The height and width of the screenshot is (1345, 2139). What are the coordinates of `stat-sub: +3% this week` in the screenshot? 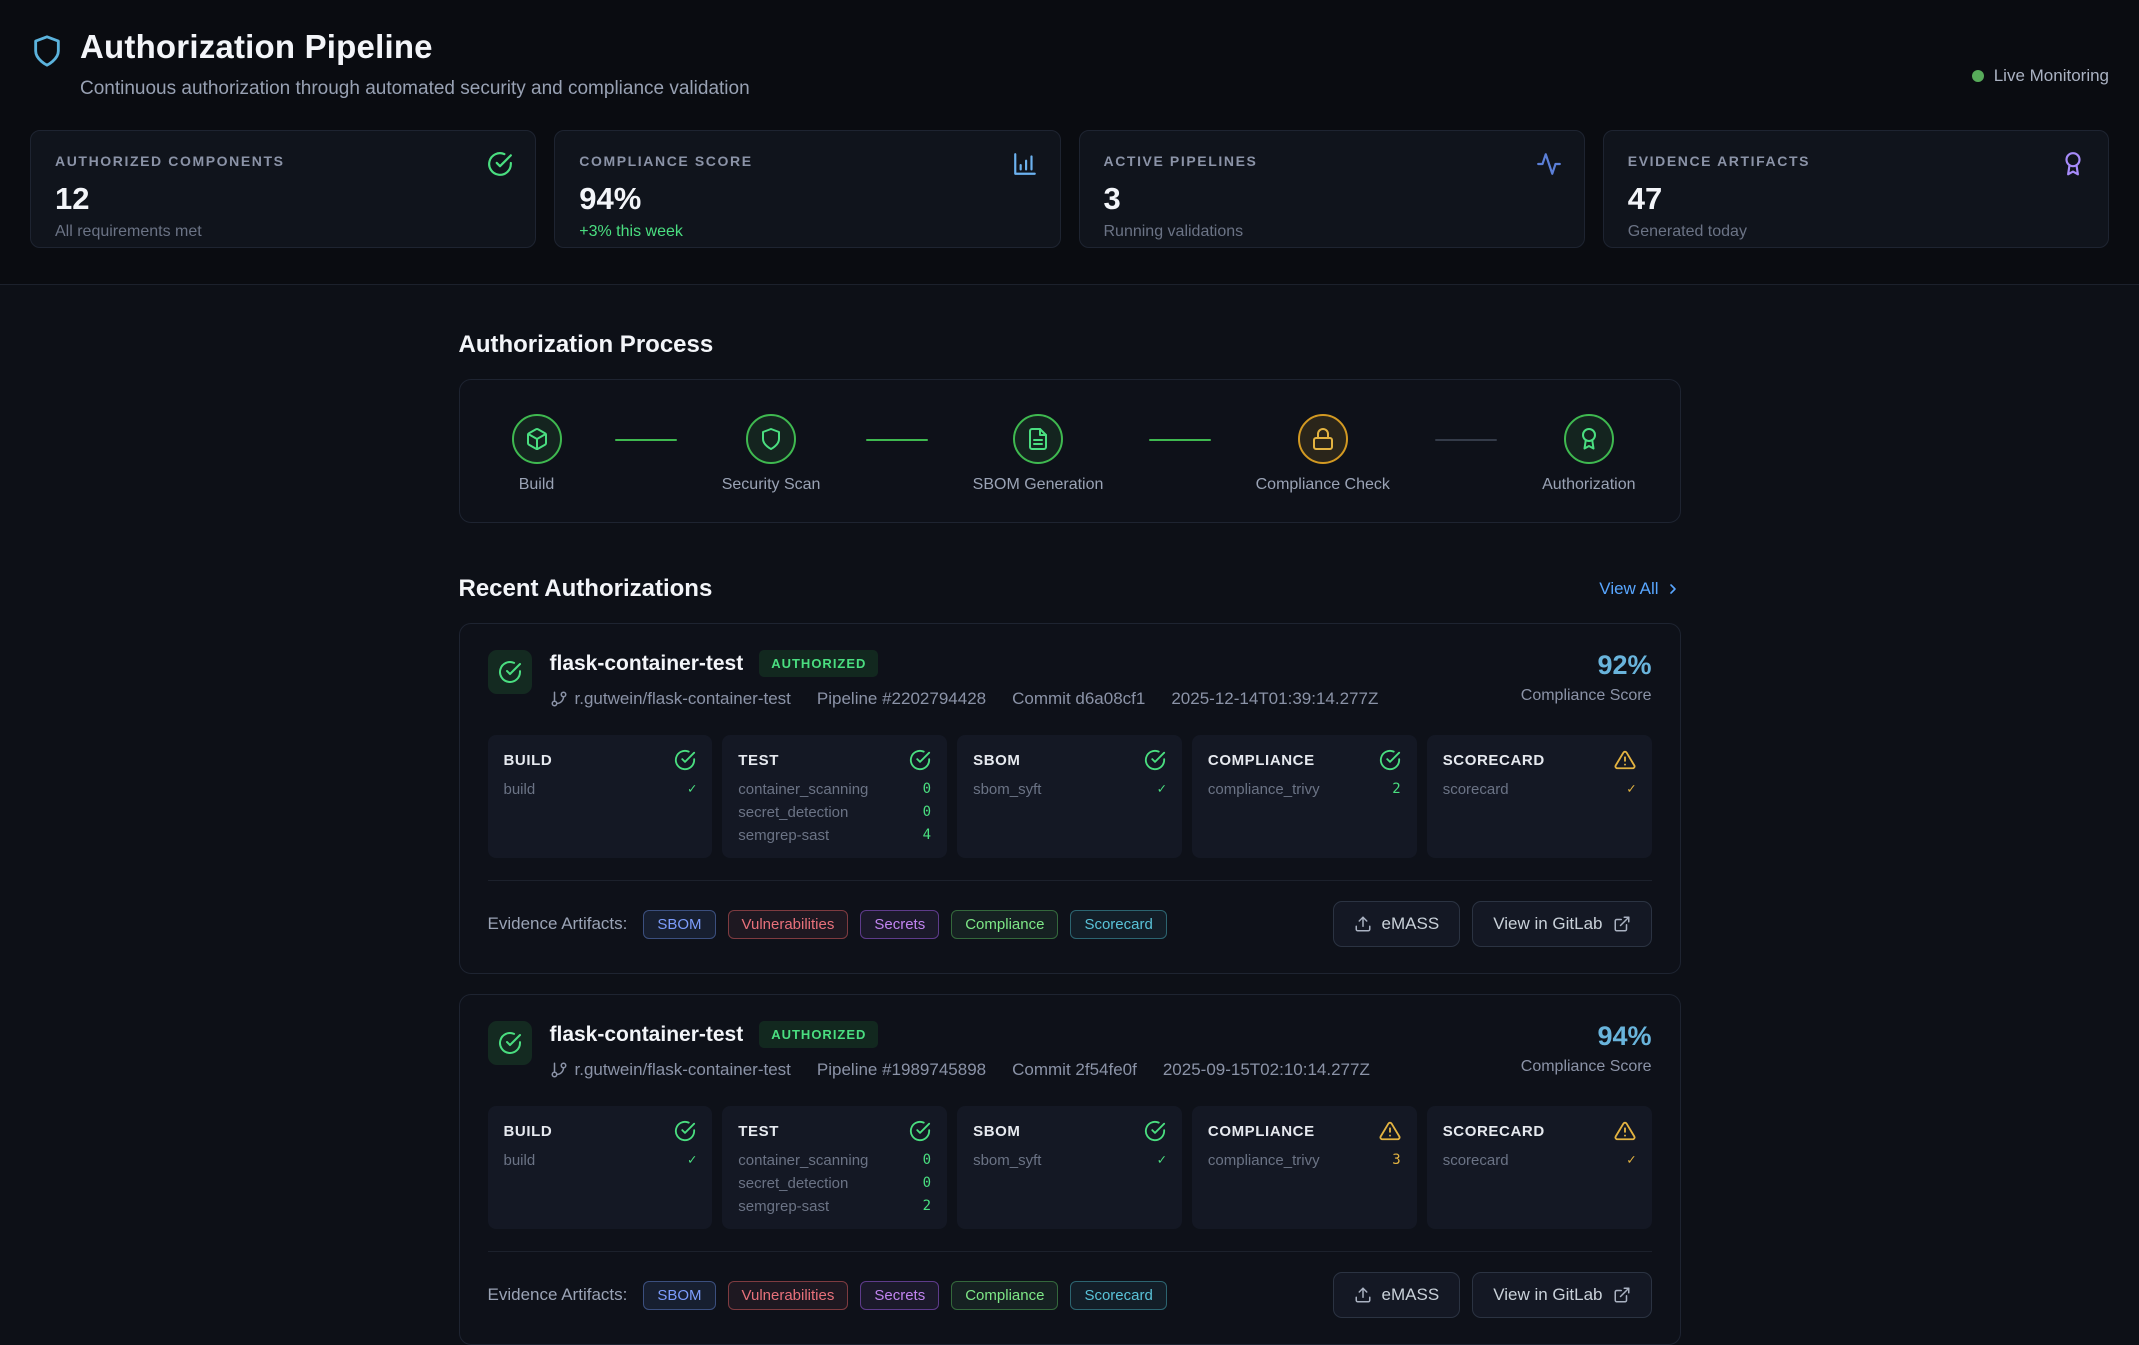 It's located at (631, 231).